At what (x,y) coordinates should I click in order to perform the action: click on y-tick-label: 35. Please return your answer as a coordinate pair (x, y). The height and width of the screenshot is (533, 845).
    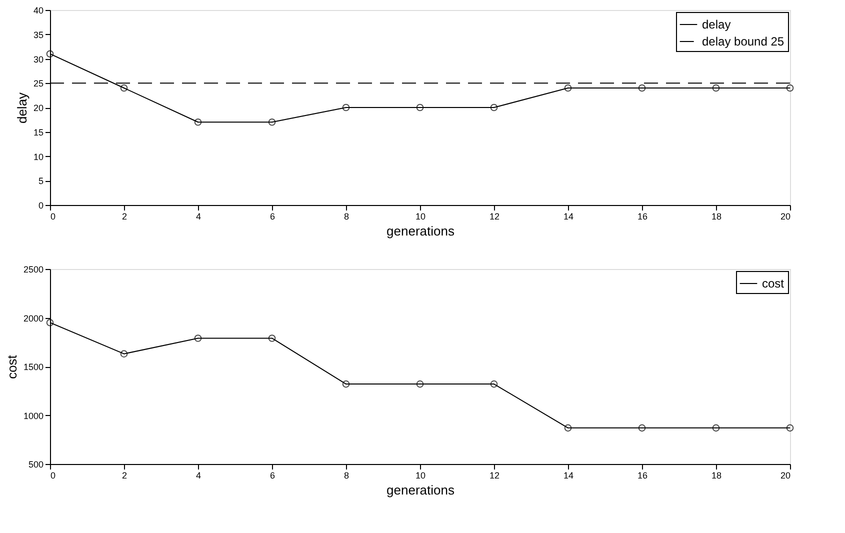
    Looking at the image, I should click on (38, 35).